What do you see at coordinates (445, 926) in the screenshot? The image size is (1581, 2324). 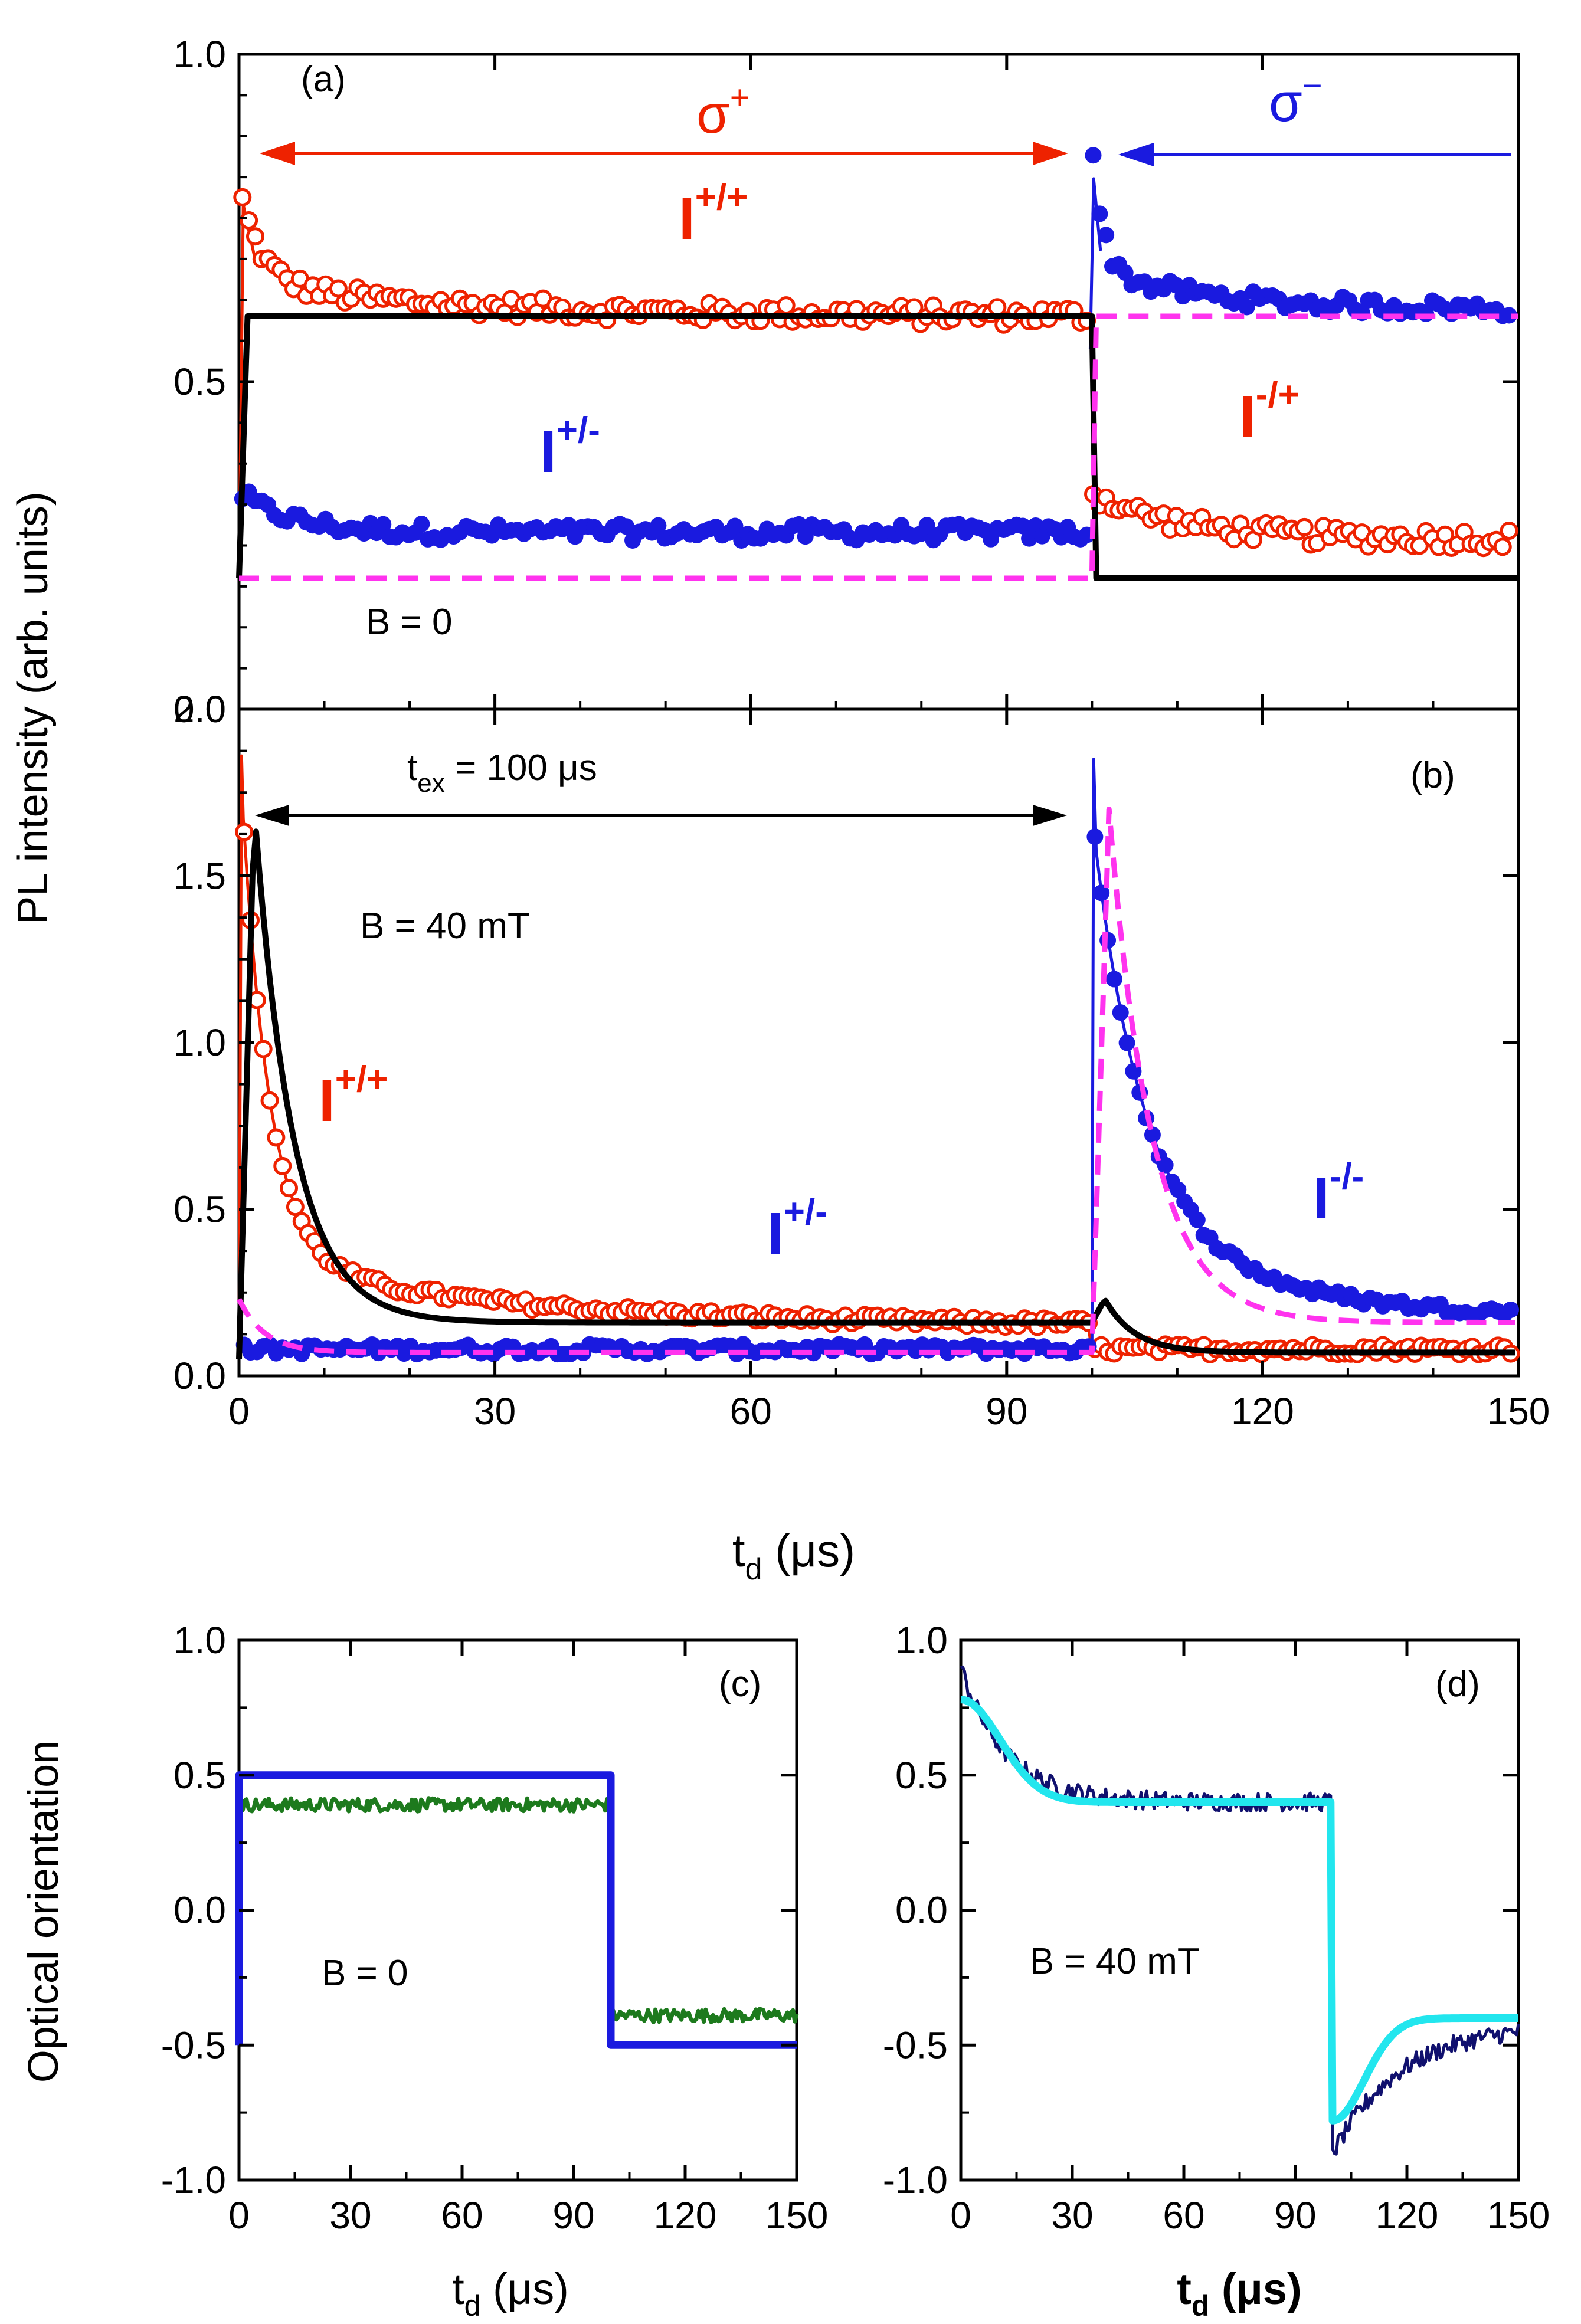 I see `panel-b-field: B = 40 mT` at bounding box center [445, 926].